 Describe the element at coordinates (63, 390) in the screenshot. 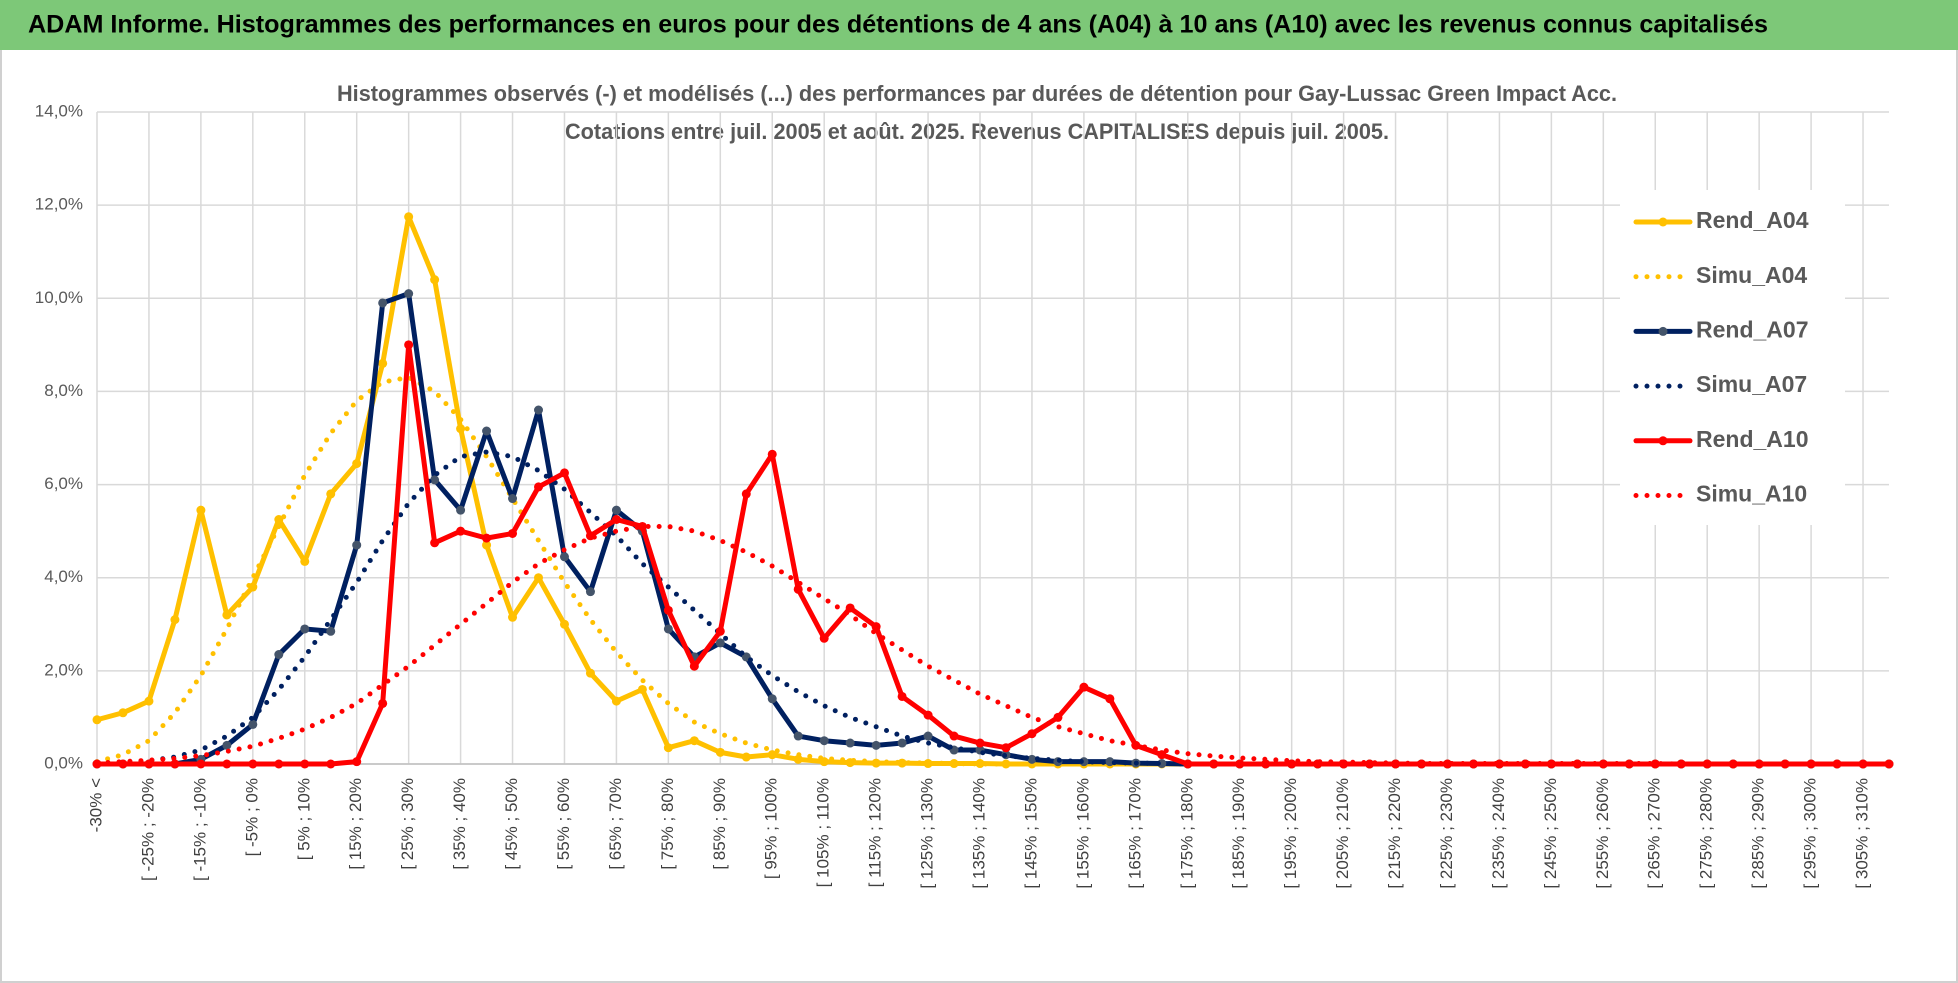

I see `y-tick-label: 8,0%` at that location.